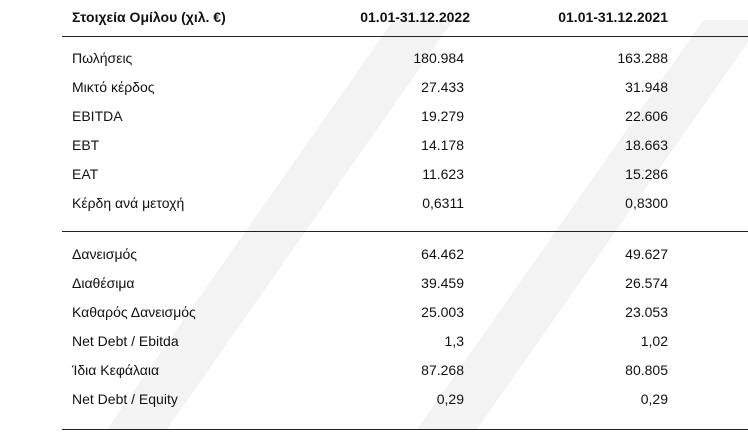 The height and width of the screenshot is (432, 748). Describe the element at coordinates (86, 145) in the screenshot. I see `row-label: EBT` at that location.